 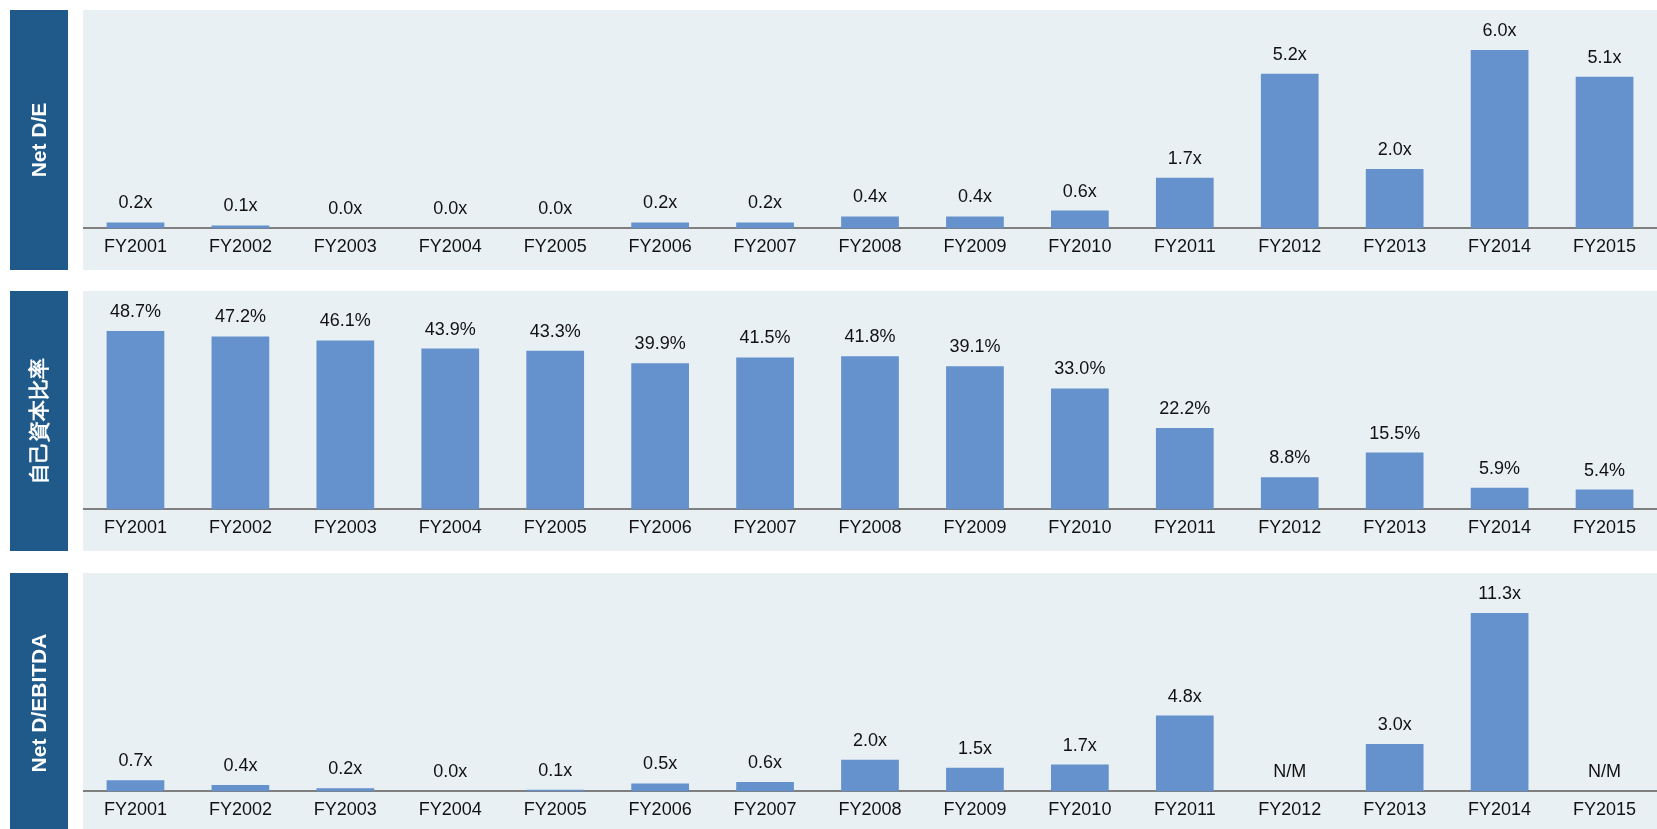 I want to click on data-label: 8.8%, so click(x=1290, y=457).